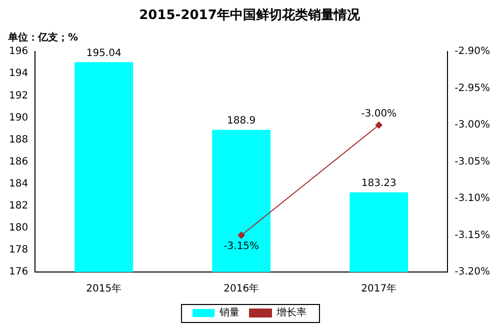 The width and height of the screenshot is (499, 330). Describe the element at coordinates (18, 118) in the screenshot. I see `y-tick-label: 190` at that location.